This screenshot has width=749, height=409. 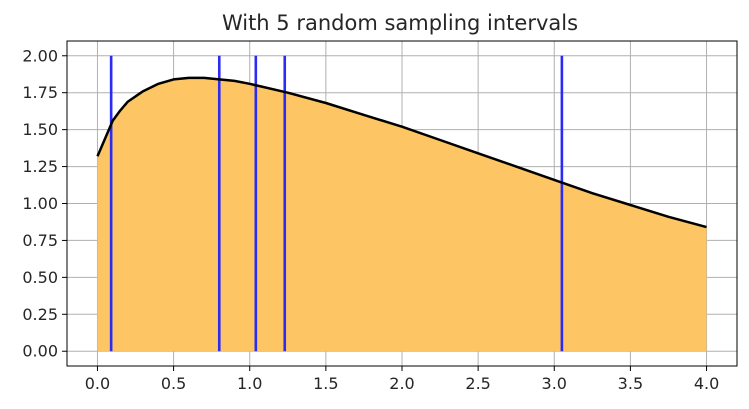 I want to click on y-tick-label: 1.25, so click(x=40, y=166).